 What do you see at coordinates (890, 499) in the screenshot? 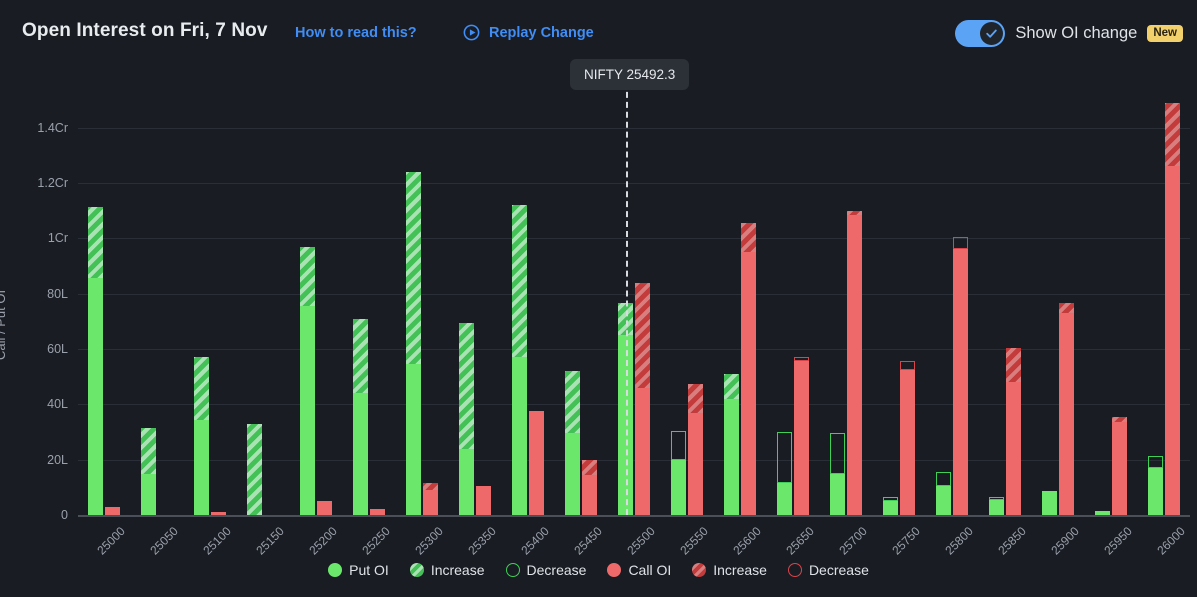
I see `put-oi-decrease-segment` at bounding box center [890, 499].